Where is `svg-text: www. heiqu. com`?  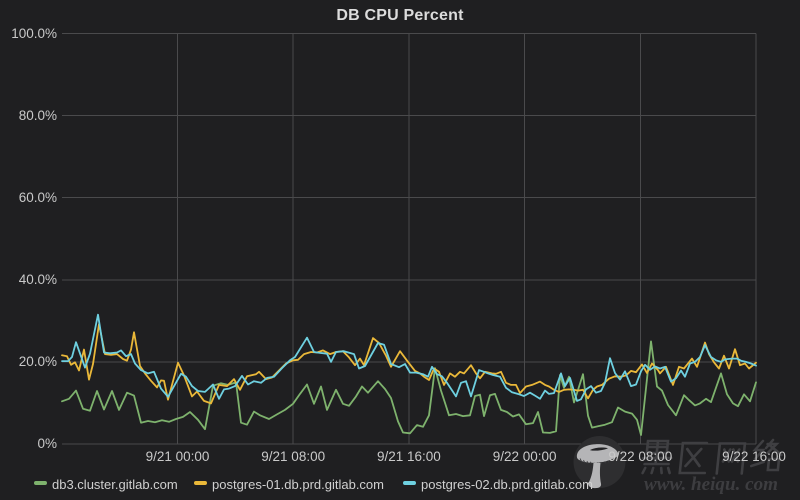
svg-text: www. heiqu. com is located at coordinates (711, 484).